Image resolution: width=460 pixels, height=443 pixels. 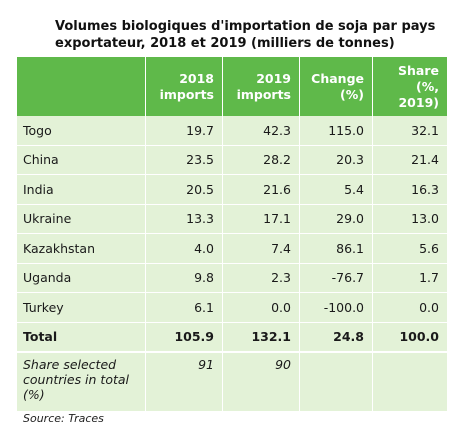 What do you see at coordinates (409, 86) in the screenshot?
I see `header-cell-share: Share (%, 2019)` at bounding box center [409, 86].